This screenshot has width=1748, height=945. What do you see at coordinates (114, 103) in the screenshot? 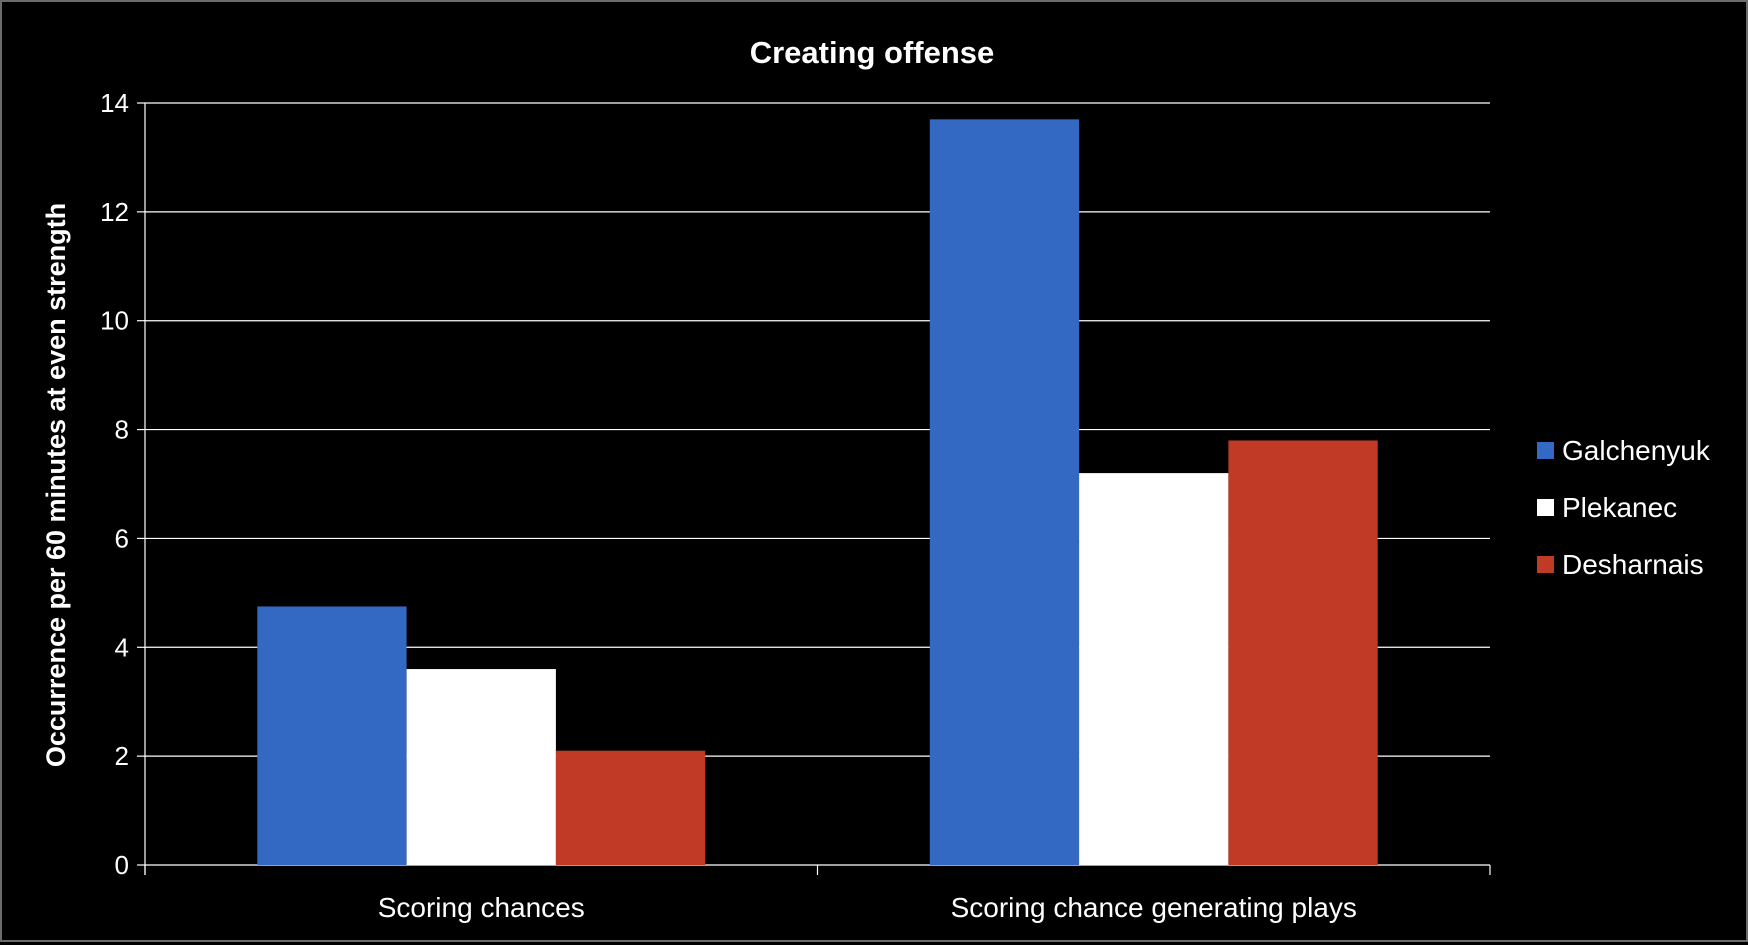
I see `y-tick-label: 14` at bounding box center [114, 103].